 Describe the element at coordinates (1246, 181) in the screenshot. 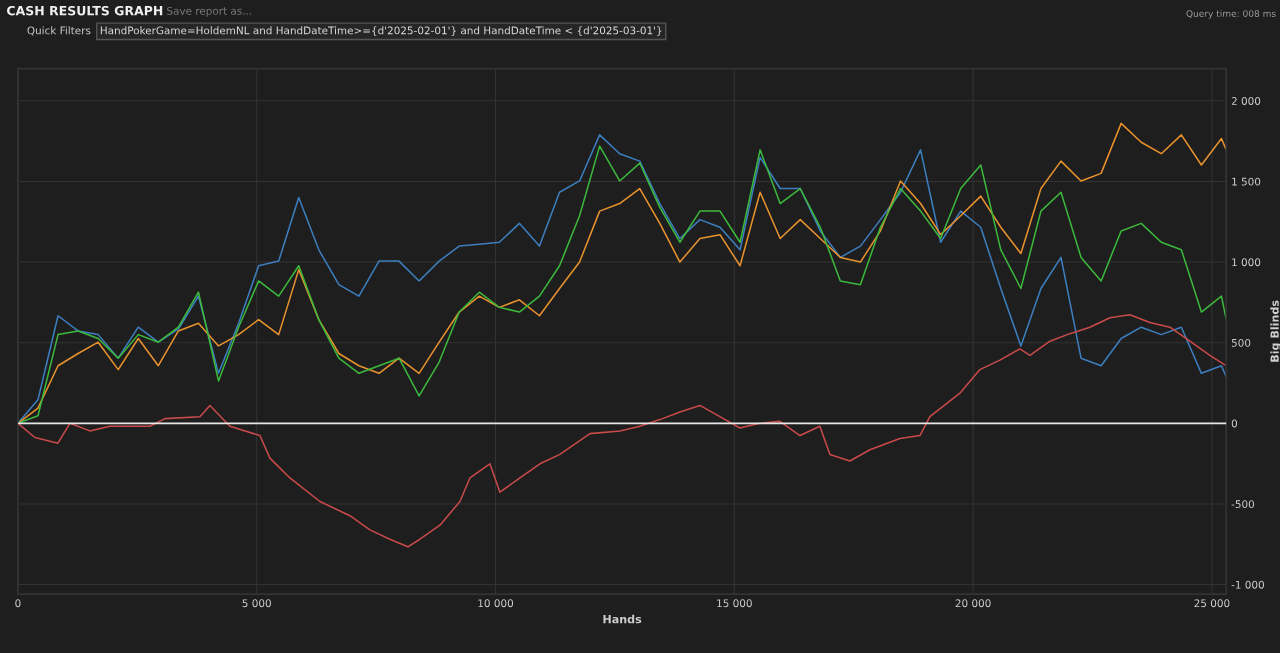

I see `y-tick-label: 1 500` at that location.